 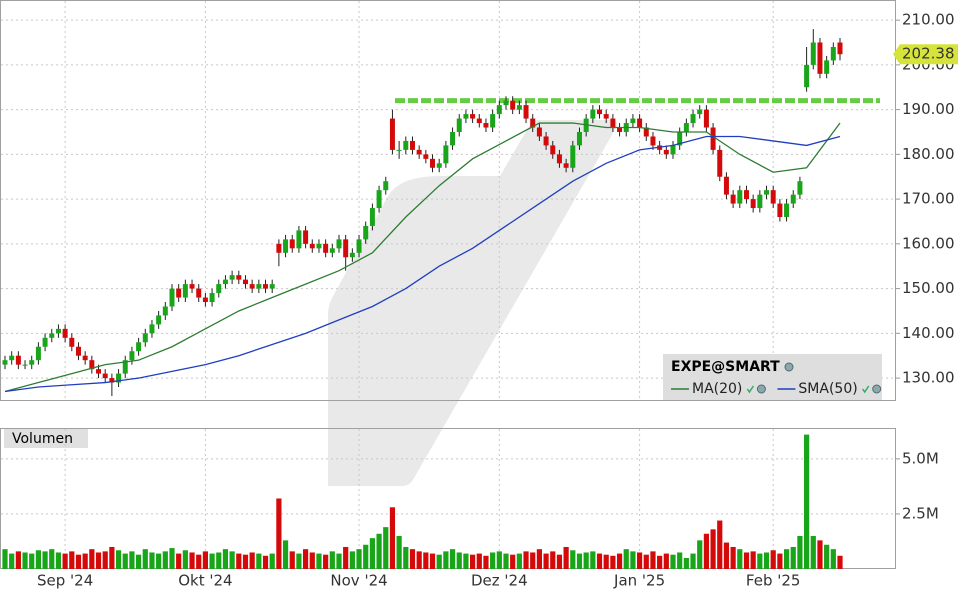 What do you see at coordinates (789, 367) in the screenshot?
I see `legend-icon` at bounding box center [789, 367].